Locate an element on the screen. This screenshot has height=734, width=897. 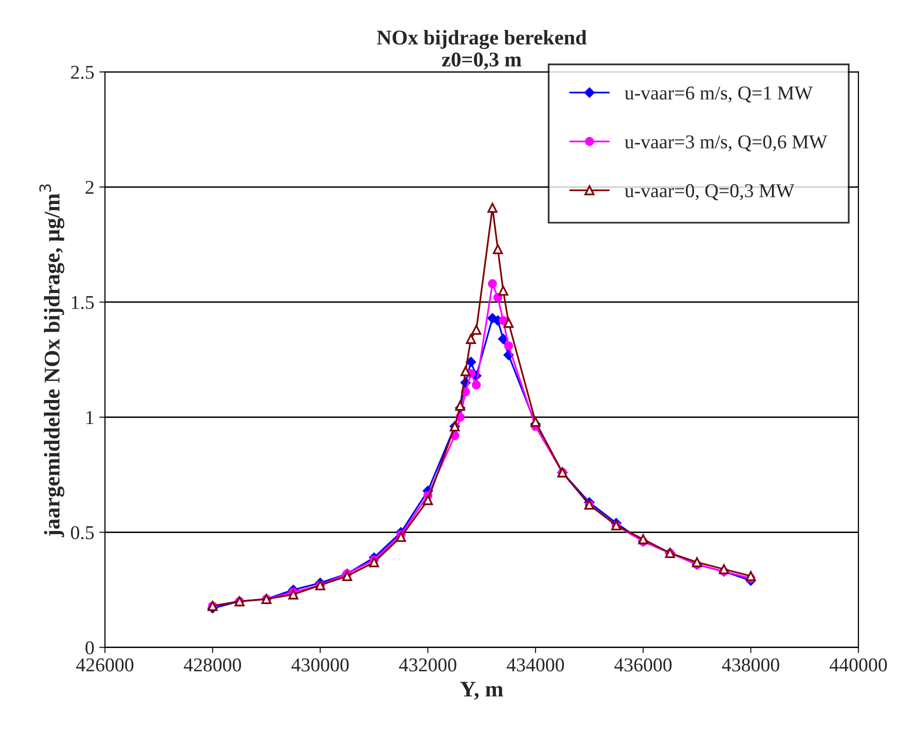
x-tick-label: 428000 is located at coordinates (213, 665).